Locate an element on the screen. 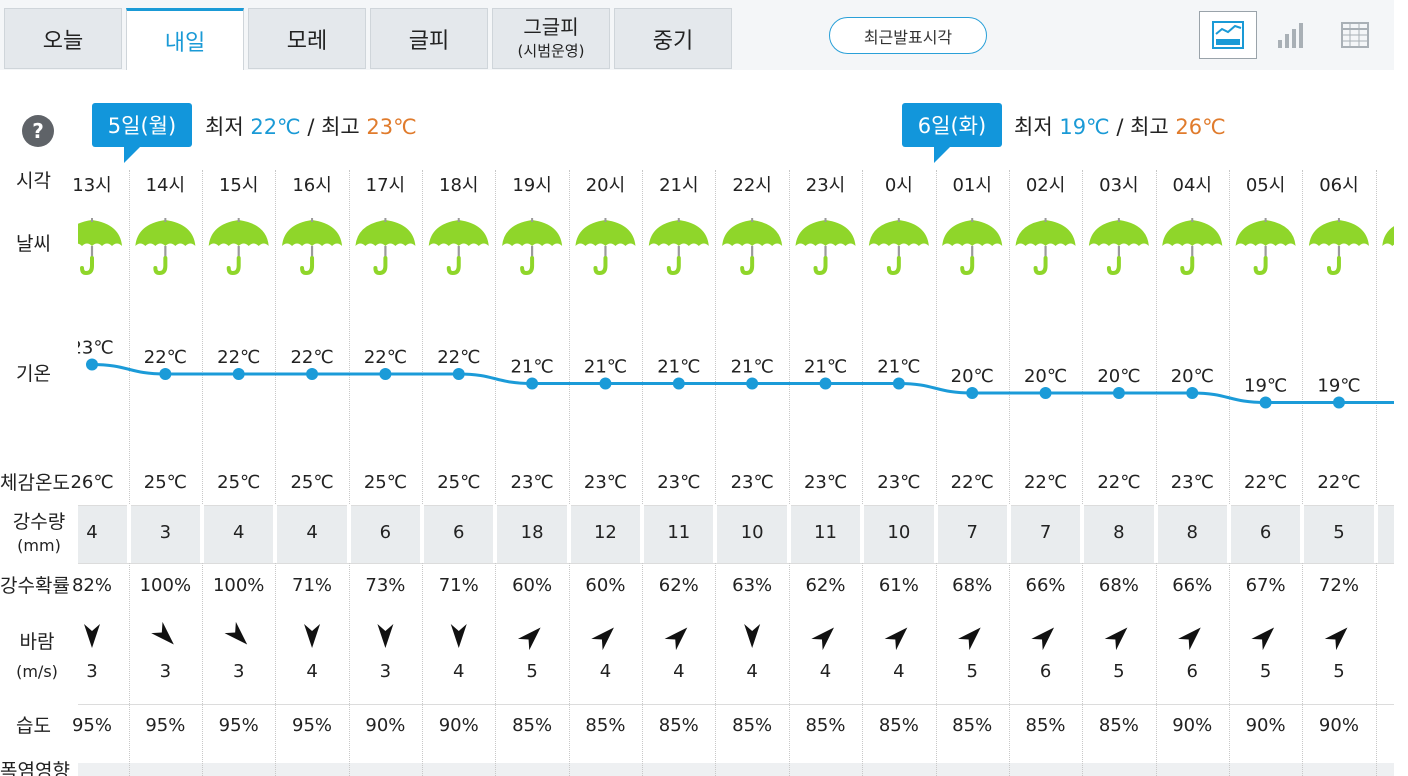 Image resolution: width=1408 pixels, height=776 pixels. rain-probability: 71% is located at coordinates (312, 585).